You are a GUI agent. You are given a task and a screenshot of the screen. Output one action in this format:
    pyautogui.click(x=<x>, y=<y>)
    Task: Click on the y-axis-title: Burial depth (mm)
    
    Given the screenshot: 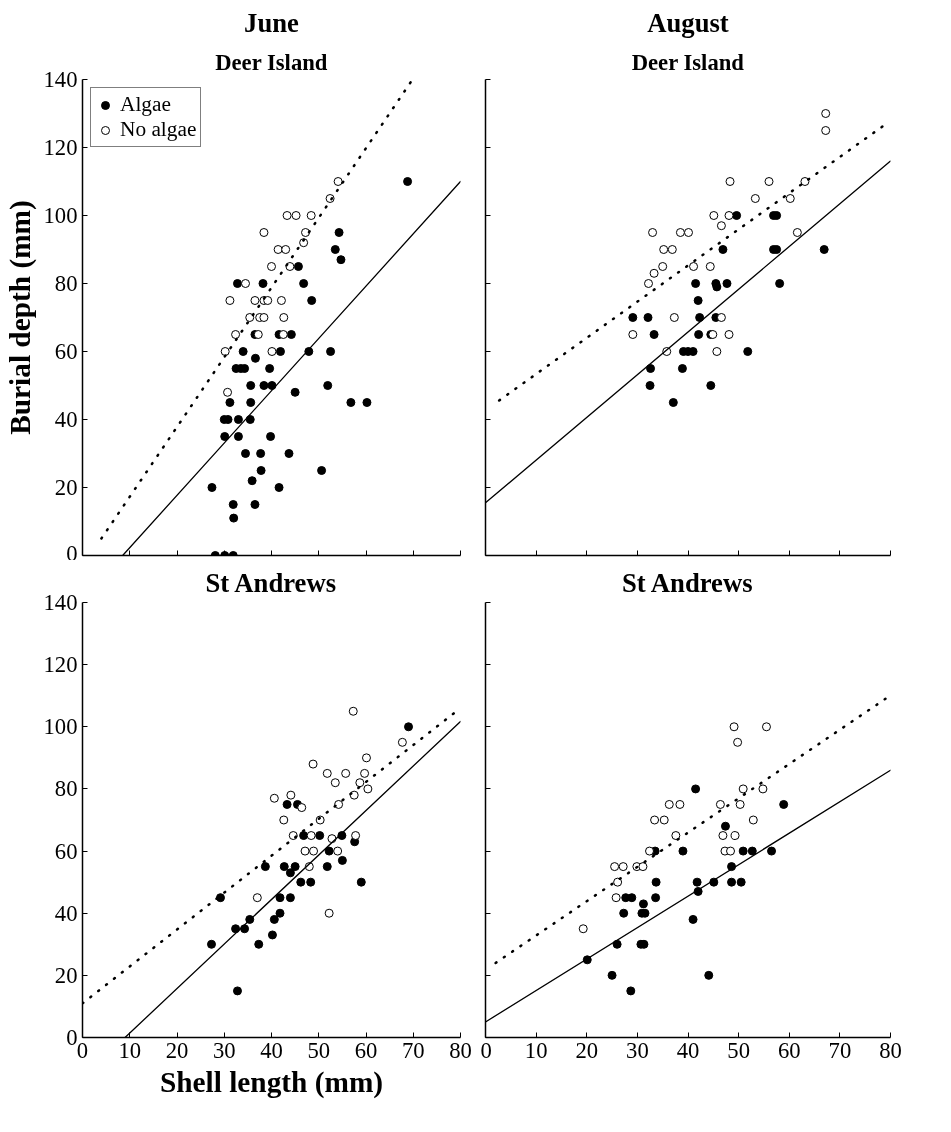 What is the action you would take?
    pyautogui.click(x=20, y=317)
    